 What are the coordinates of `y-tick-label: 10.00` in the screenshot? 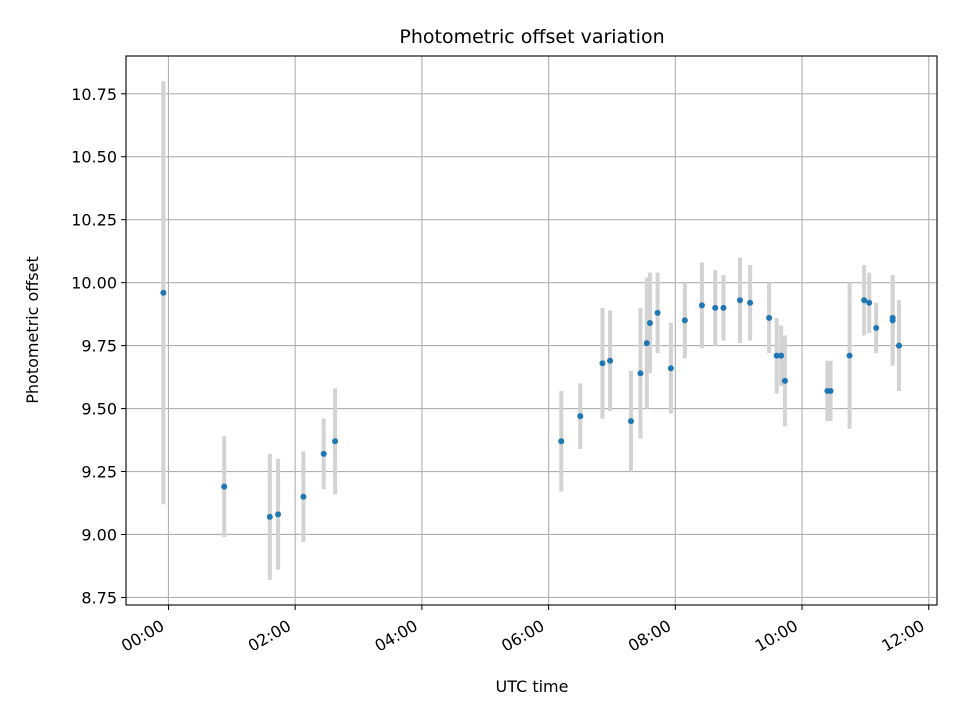 It's located at (94, 283).